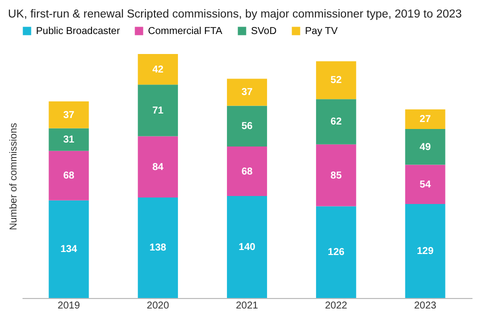  What do you see at coordinates (14, 176) in the screenshot?
I see `y-axis-title: Number of commissions` at bounding box center [14, 176].